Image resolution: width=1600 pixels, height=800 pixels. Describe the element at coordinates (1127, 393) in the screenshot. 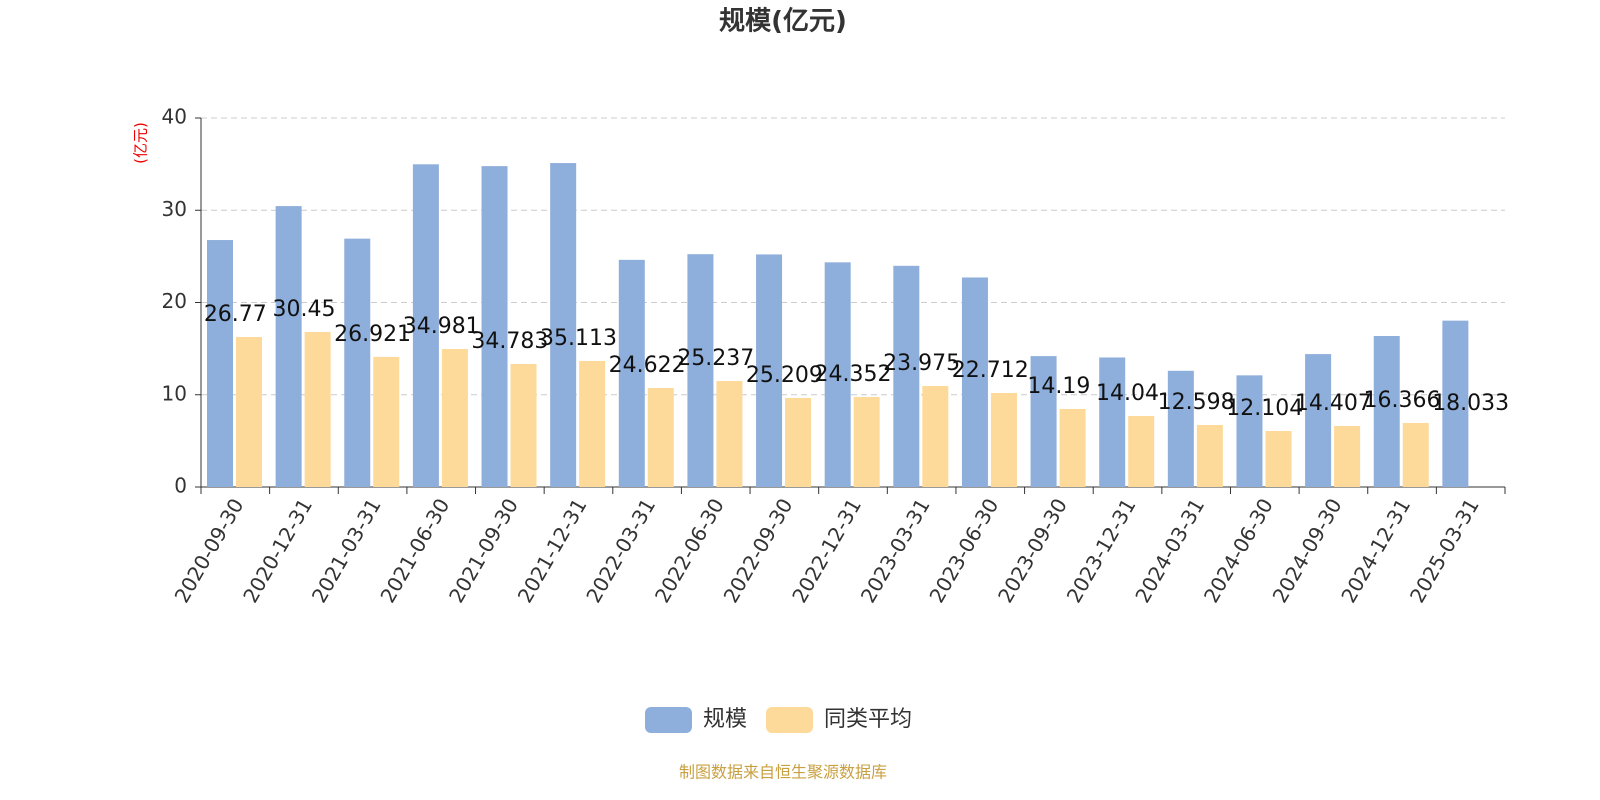

I see `data-label: 14.04` at that location.